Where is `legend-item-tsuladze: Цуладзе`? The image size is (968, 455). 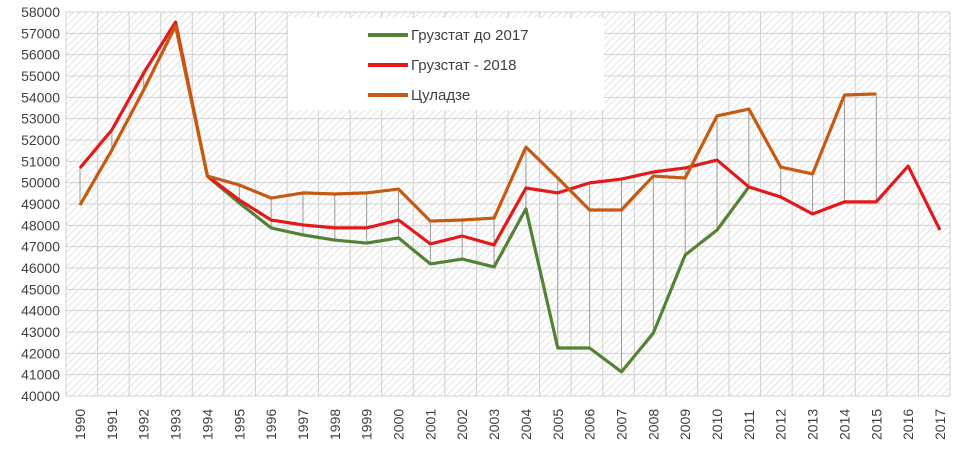 legend-item-tsuladze: Цуладзе is located at coordinates (419, 95).